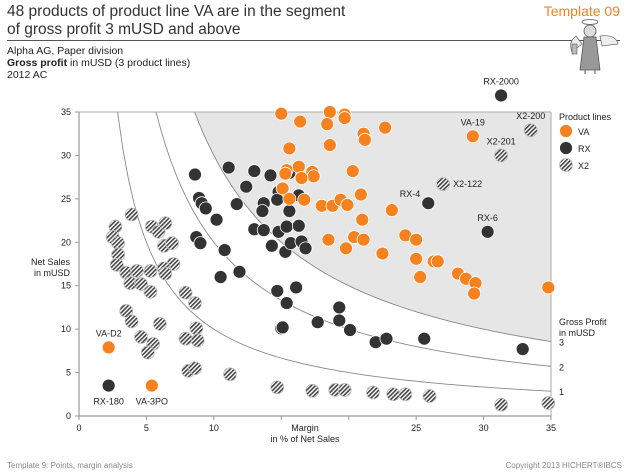  I want to click on point-label-rx-180: RX-180, so click(108, 402).